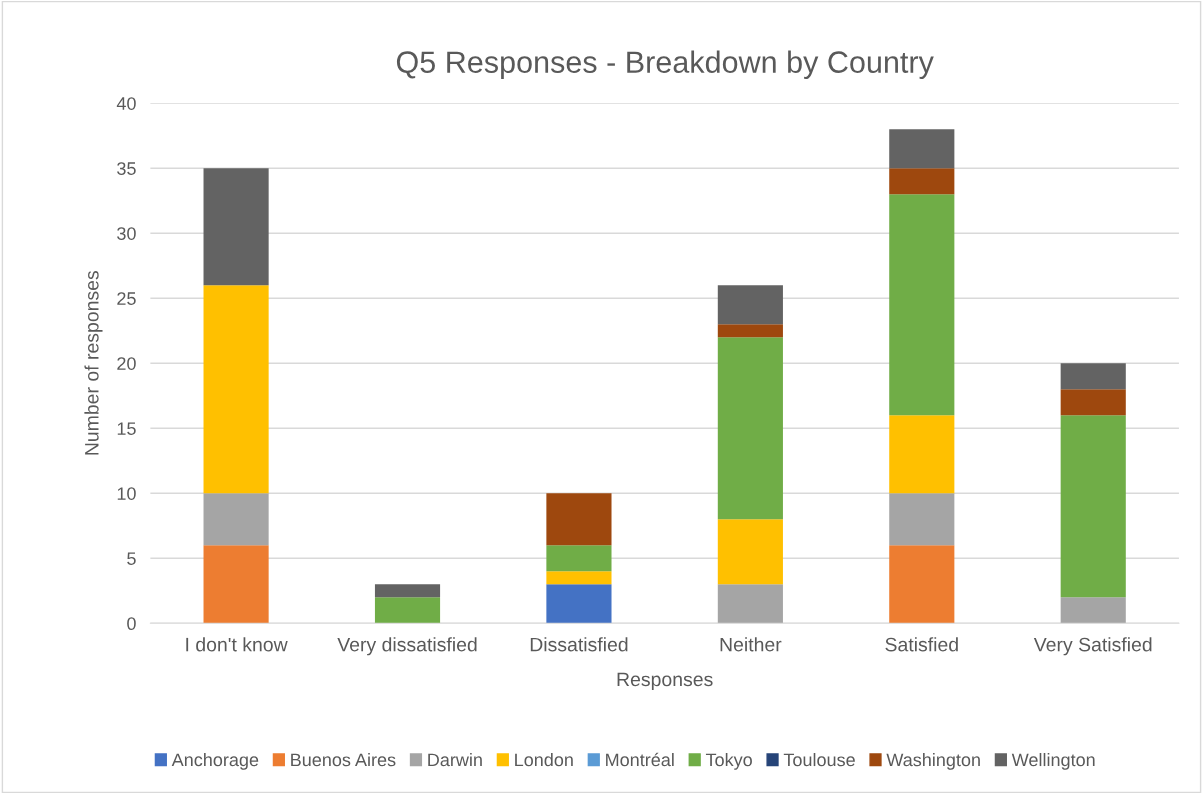  What do you see at coordinates (215, 761) in the screenshot?
I see `legend-label: Anchorage` at bounding box center [215, 761].